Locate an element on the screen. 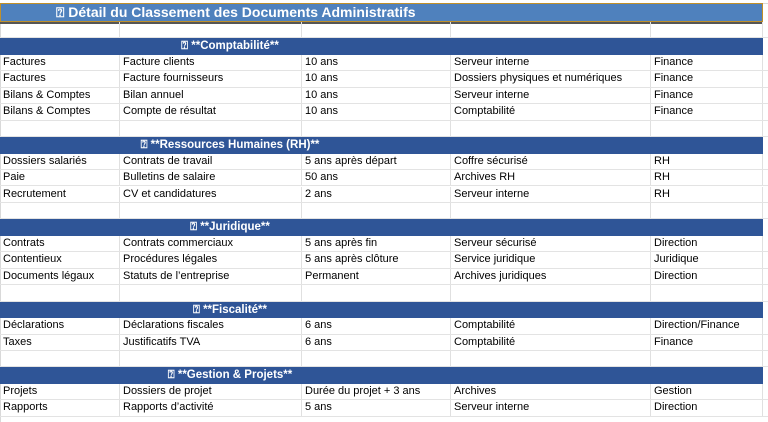 The height and width of the screenshot is (422, 768). section-header: ⍰ **Gestion & Projets** is located at coordinates (381, 375).